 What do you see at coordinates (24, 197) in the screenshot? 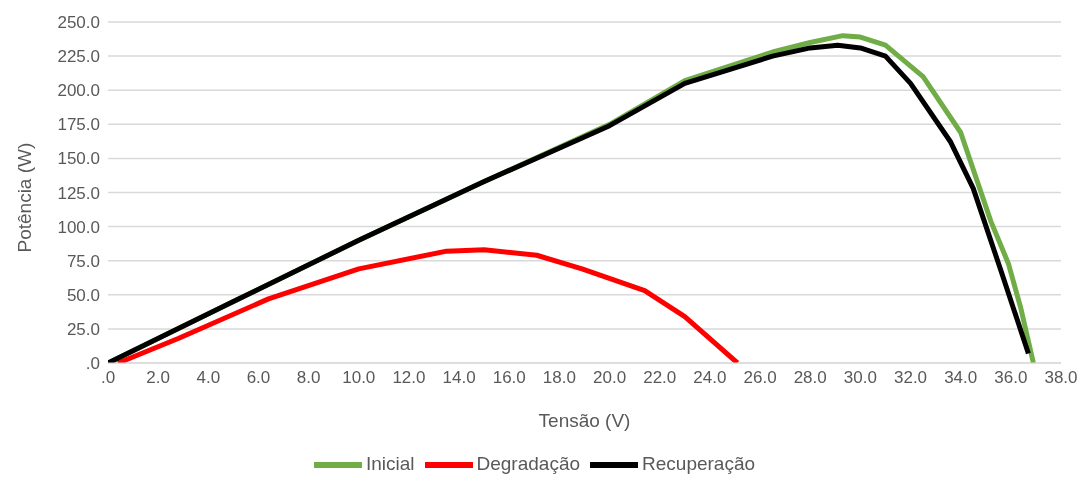
I see `y-axis-title: Potência (W)` at bounding box center [24, 197].